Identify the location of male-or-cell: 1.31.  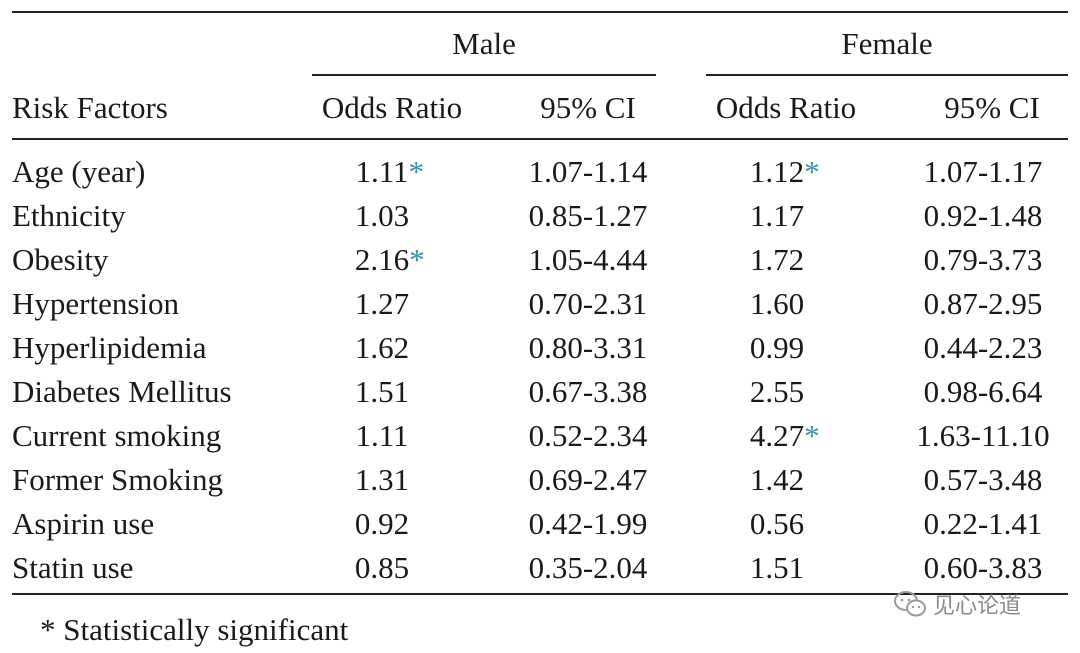
(382, 480).